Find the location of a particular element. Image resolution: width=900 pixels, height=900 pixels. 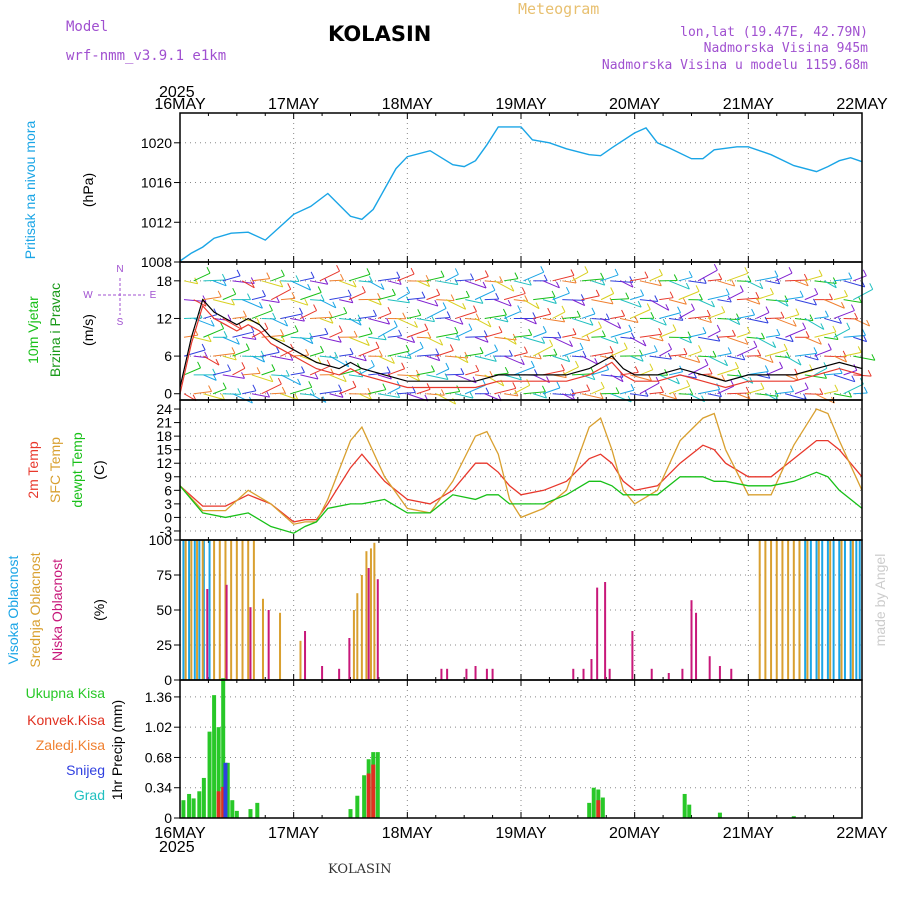

pressure-line is located at coordinates (521, 194).